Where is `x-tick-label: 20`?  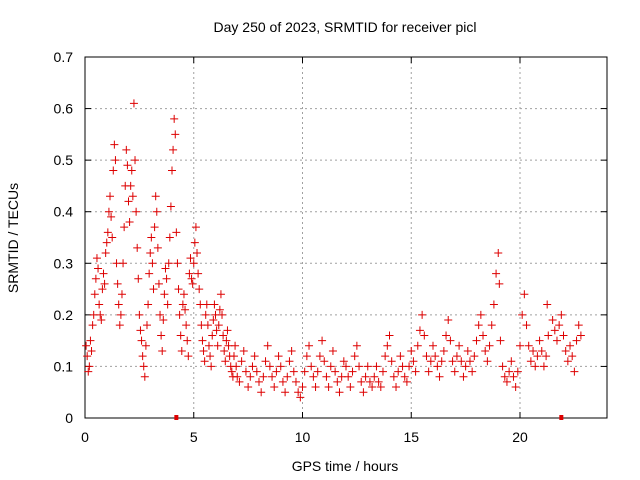 x-tick-label: 20 is located at coordinates (520, 437).